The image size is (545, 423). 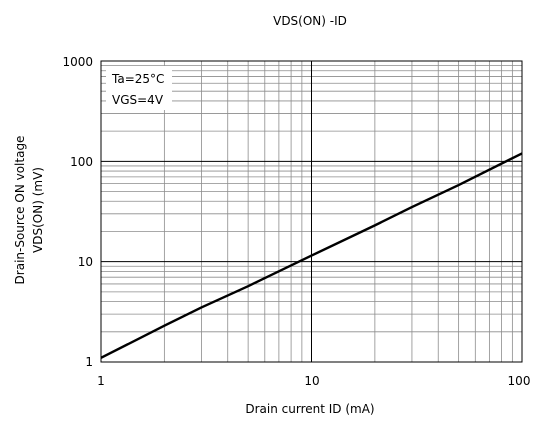 I want to click on y-tick-label-1: 1, so click(x=89, y=362).